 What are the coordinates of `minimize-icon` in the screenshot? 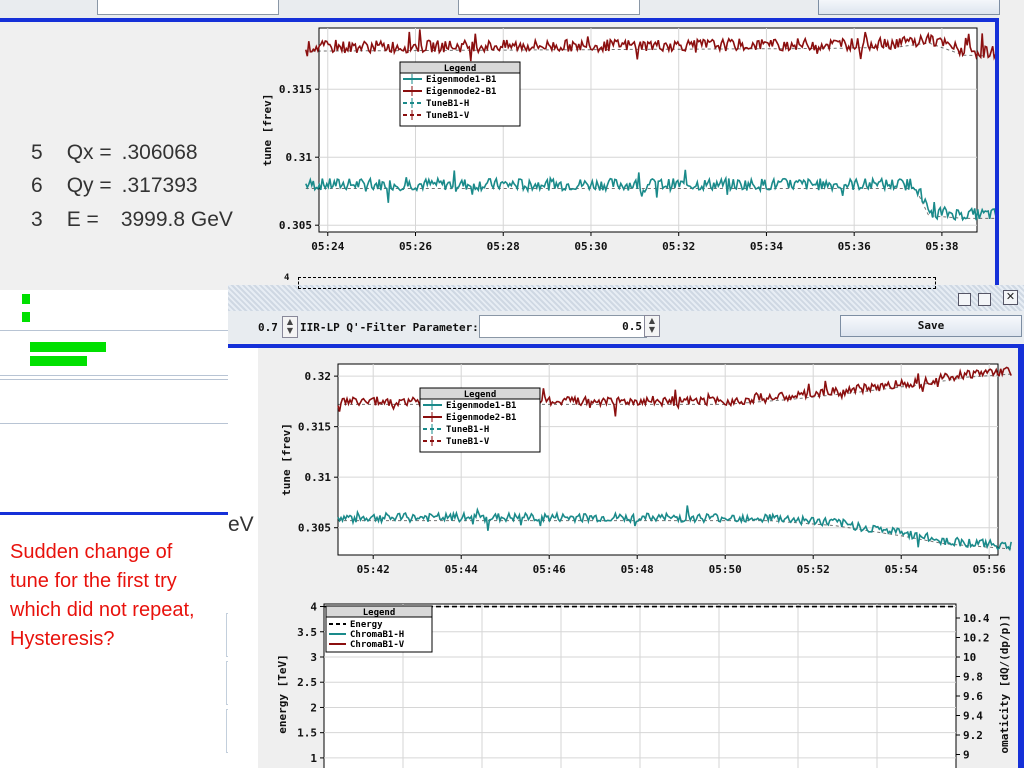 It's located at (964, 299).